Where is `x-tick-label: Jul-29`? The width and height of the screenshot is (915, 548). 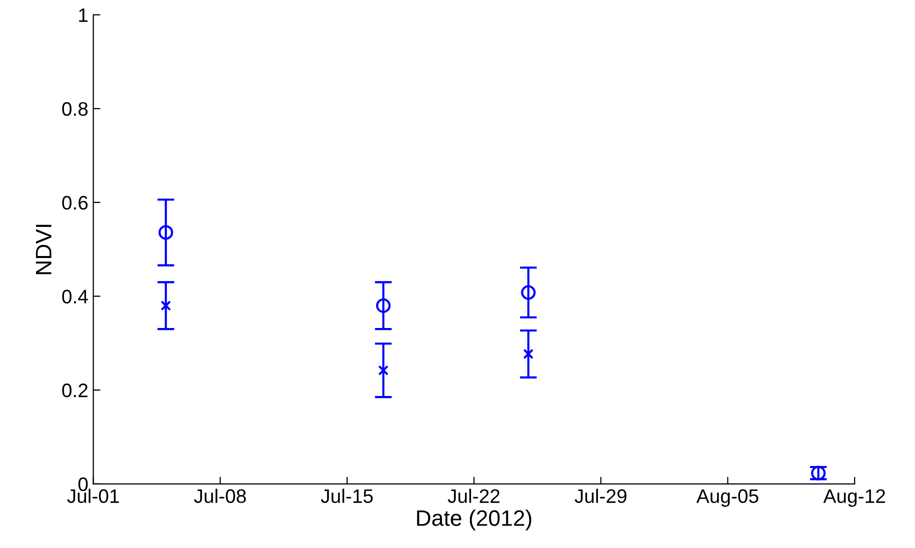
x-tick-label: Jul-29 is located at coordinates (600, 496).